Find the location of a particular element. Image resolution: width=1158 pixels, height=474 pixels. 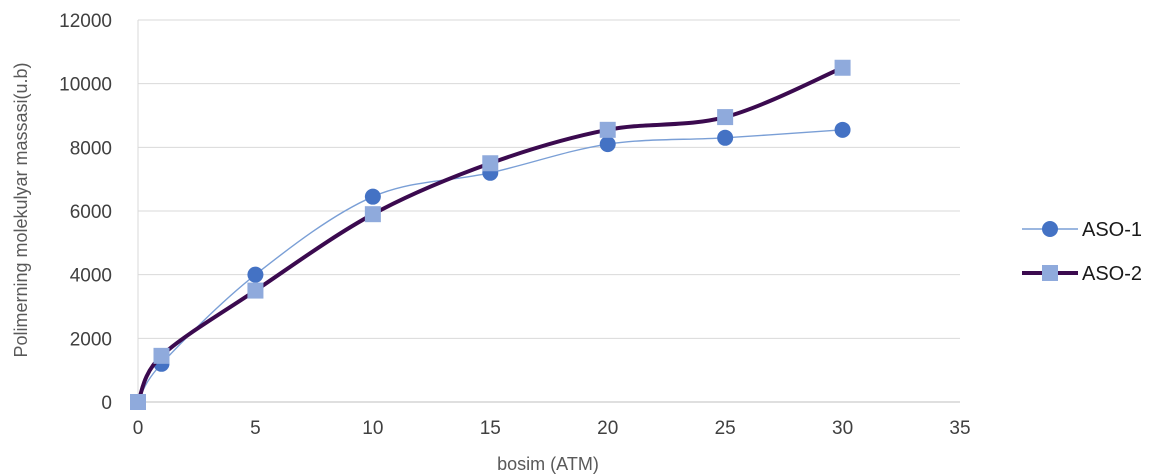

y-tick-label: 2000 is located at coordinates (91, 339).